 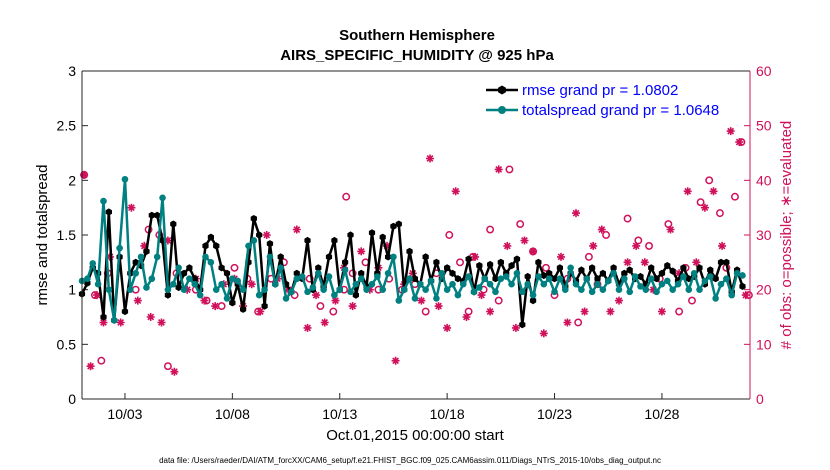 What do you see at coordinates (764, 180) in the screenshot?
I see `y2-tick-label: 40` at bounding box center [764, 180].